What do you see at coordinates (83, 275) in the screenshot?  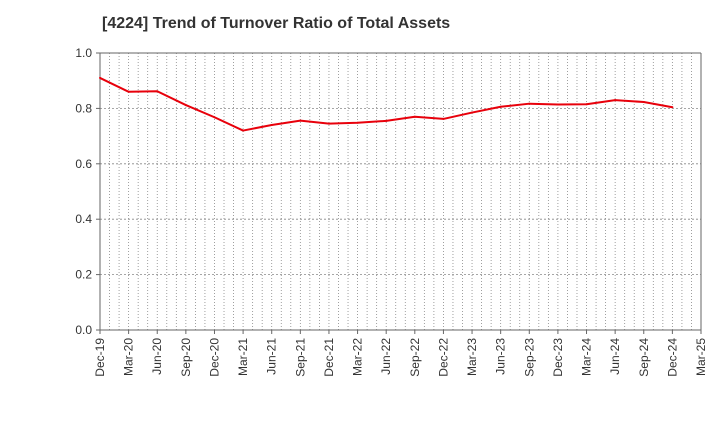 I see `y-tick-label: 0.2` at bounding box center [83, 275].